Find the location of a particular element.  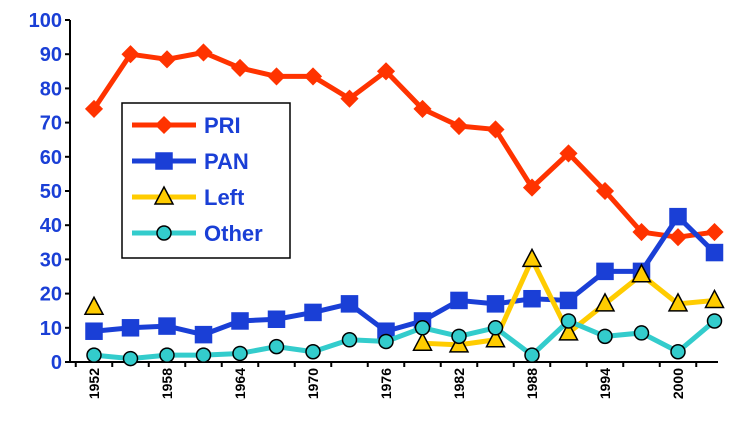

y-tick-label: 60 is located at coordinates (51, 158).